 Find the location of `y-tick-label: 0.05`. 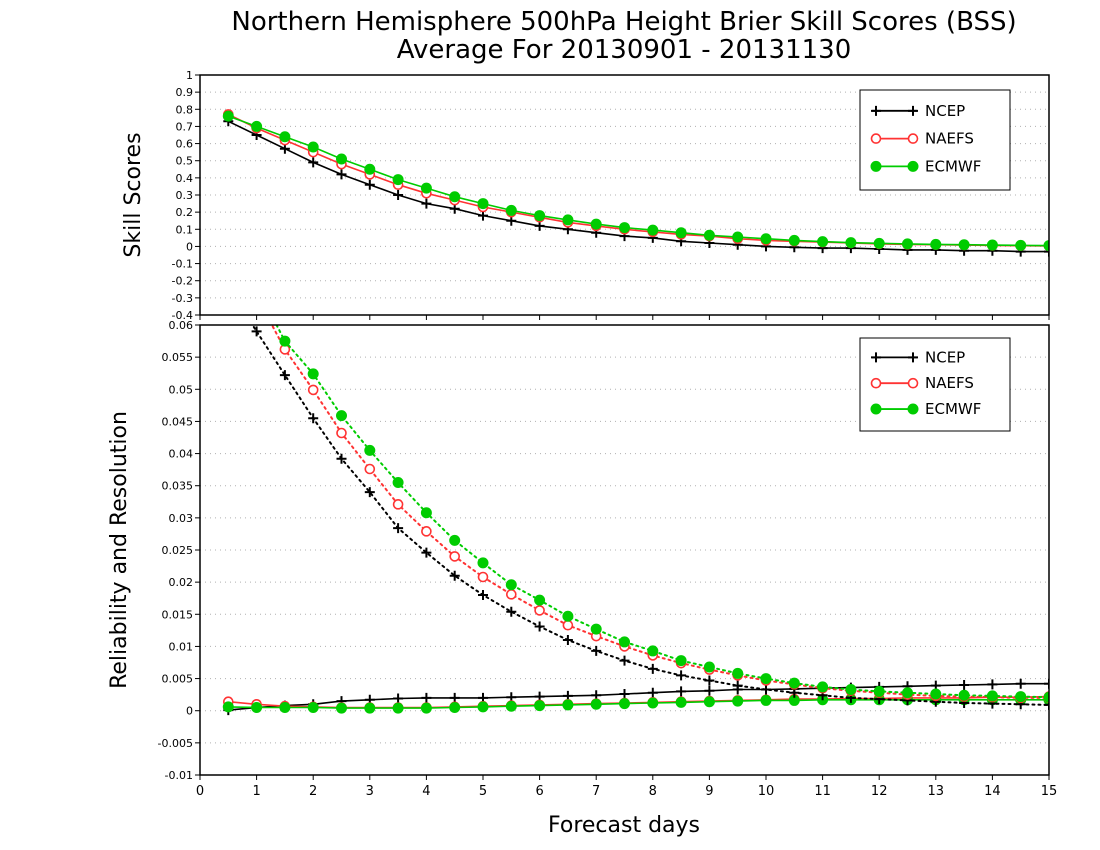

y-tick-label: 0.05 is located at coordinates (181, 389).